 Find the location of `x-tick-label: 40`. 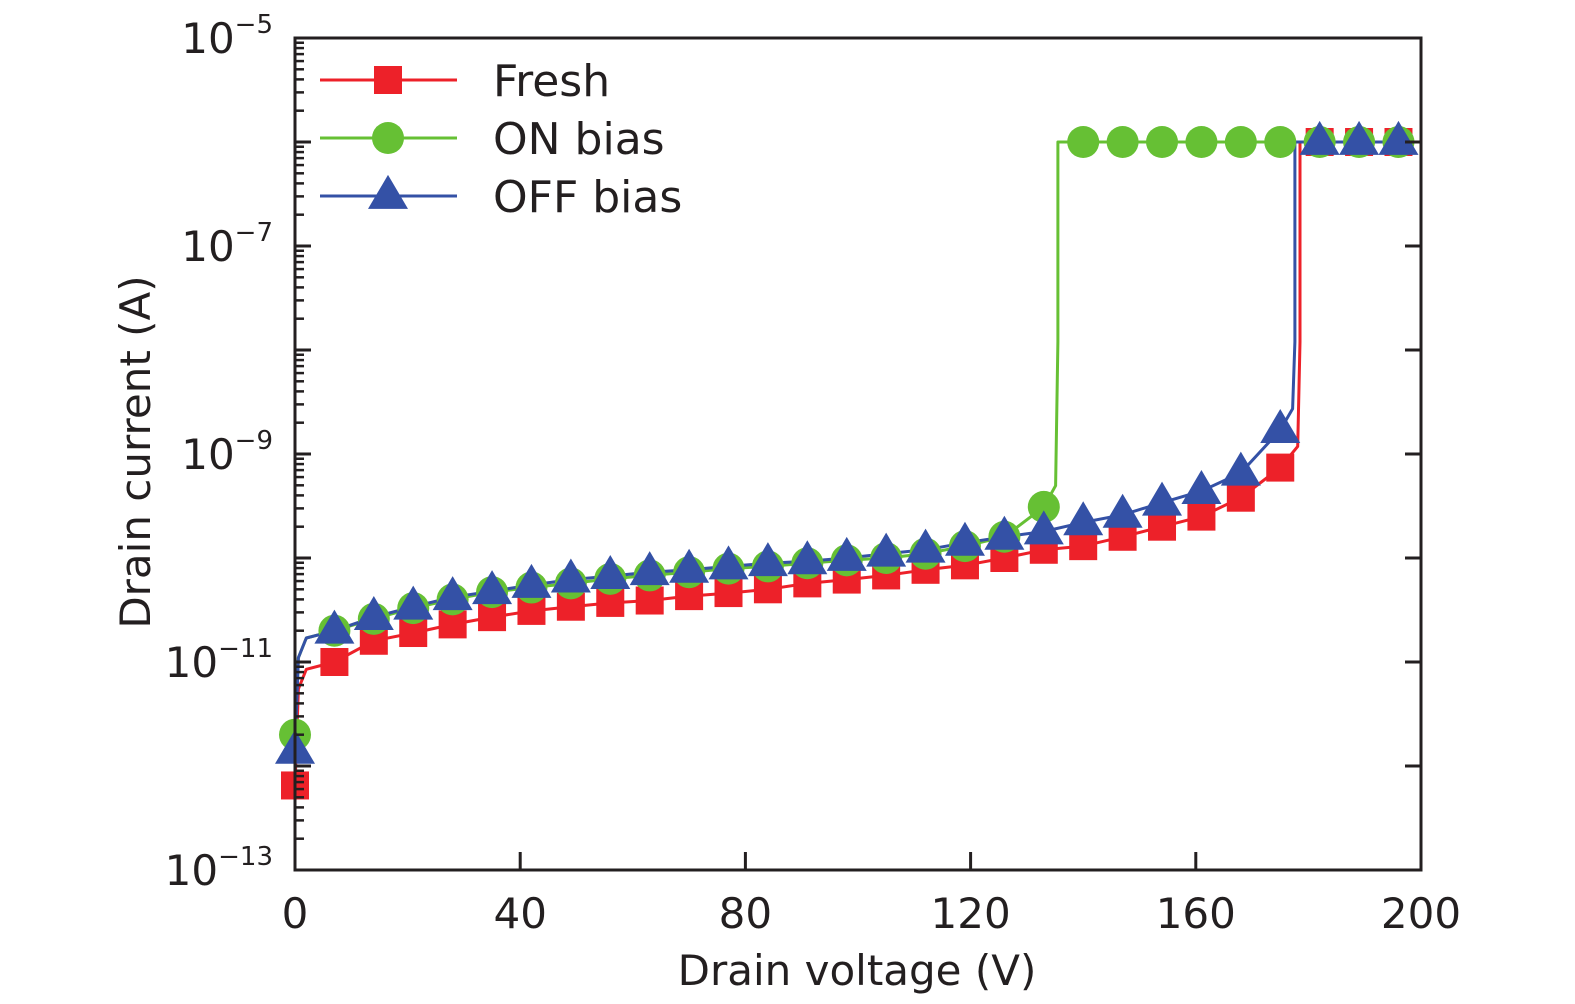

x-tick-label: 40 is located at coordinates (519, 913).